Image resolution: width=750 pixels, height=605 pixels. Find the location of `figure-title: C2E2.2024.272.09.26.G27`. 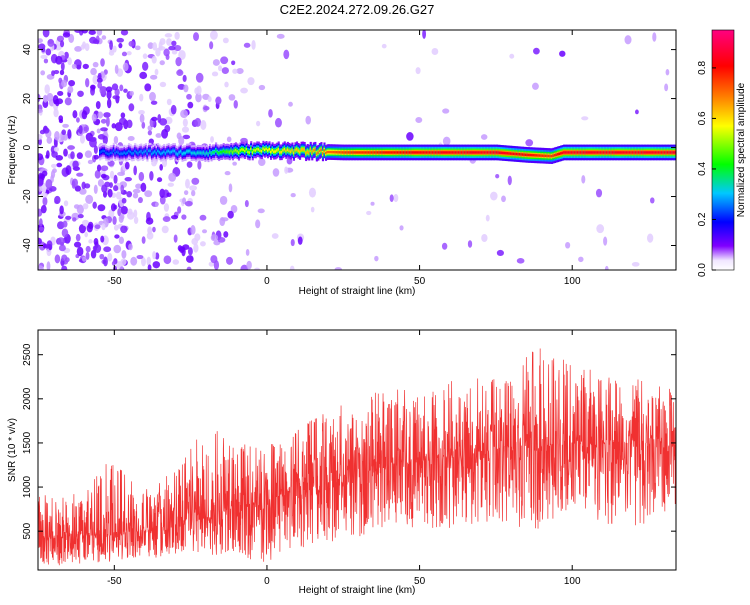

figure-title: C2E2.2024.272.09.26.G27 is located at coordinates (357, 9).